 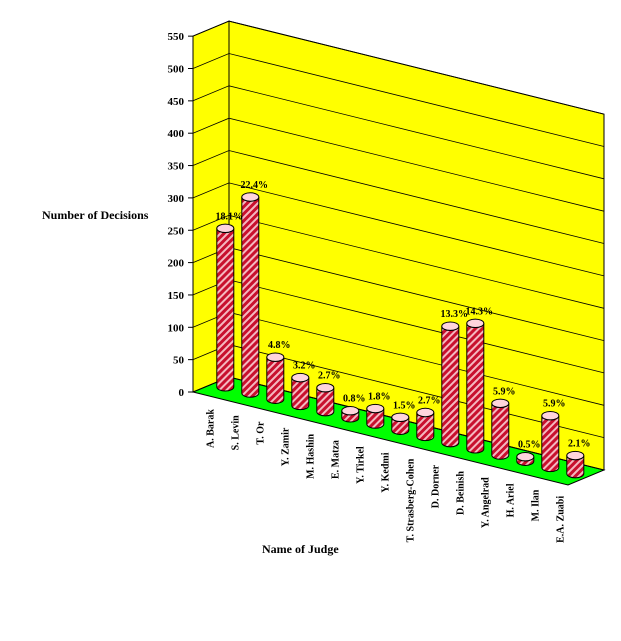 What do you see at coordinates (411, 500) in the screenshot?
I see `x-tick-label: T. Strasberg-Cohen` at bounding box center [411, 500].